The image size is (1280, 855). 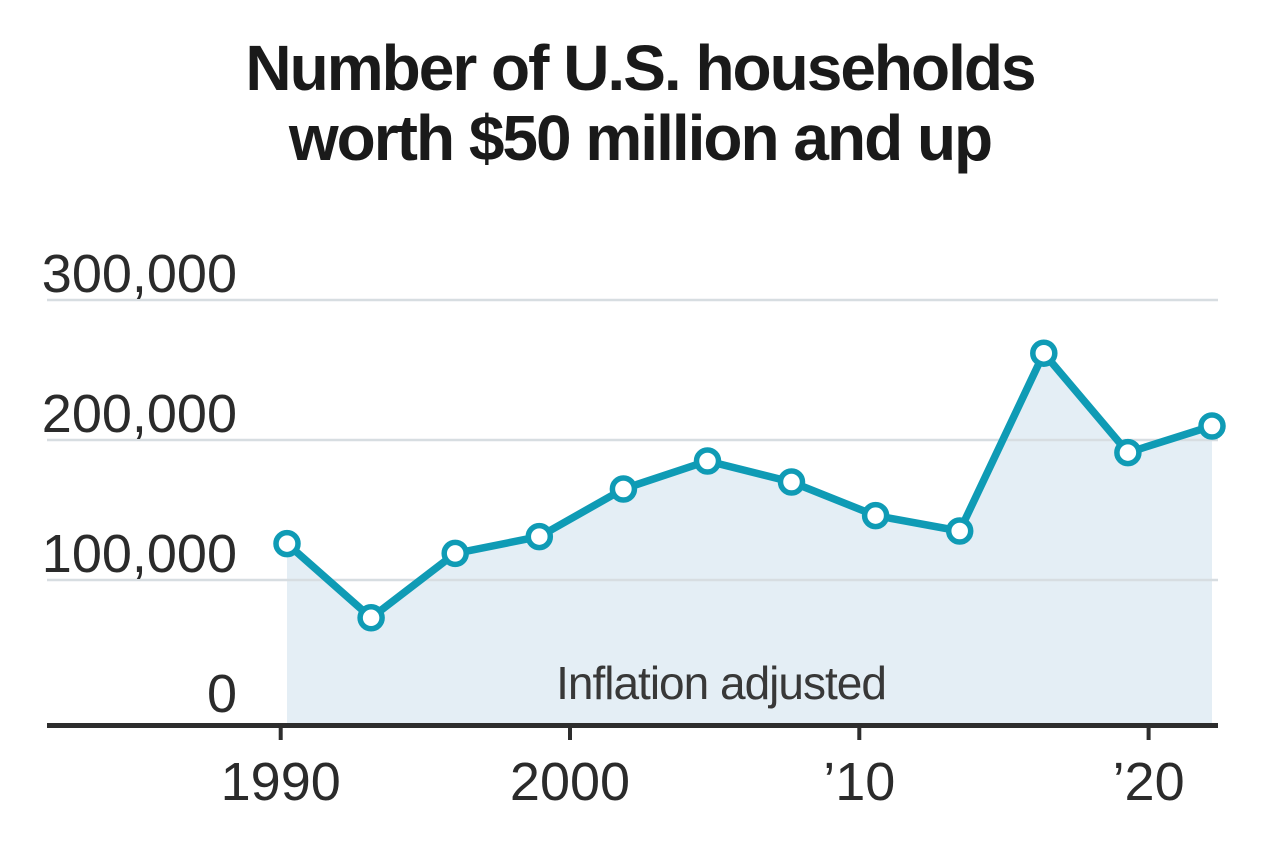 I want to click on x-axis-label-1990: 1990, so click(x=281, y=782).